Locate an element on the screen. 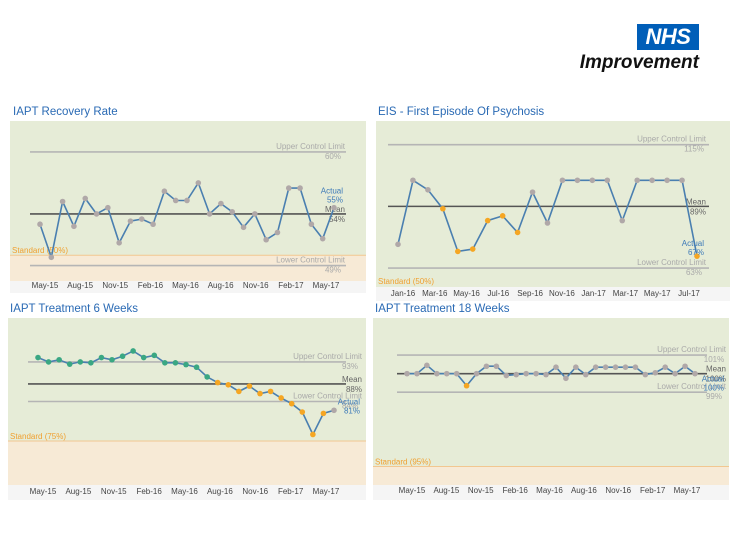 Image resolution: width=730 pixels, height=538 pixels. upper-control-limit-value: 60% is located at coordinates (333, 156).